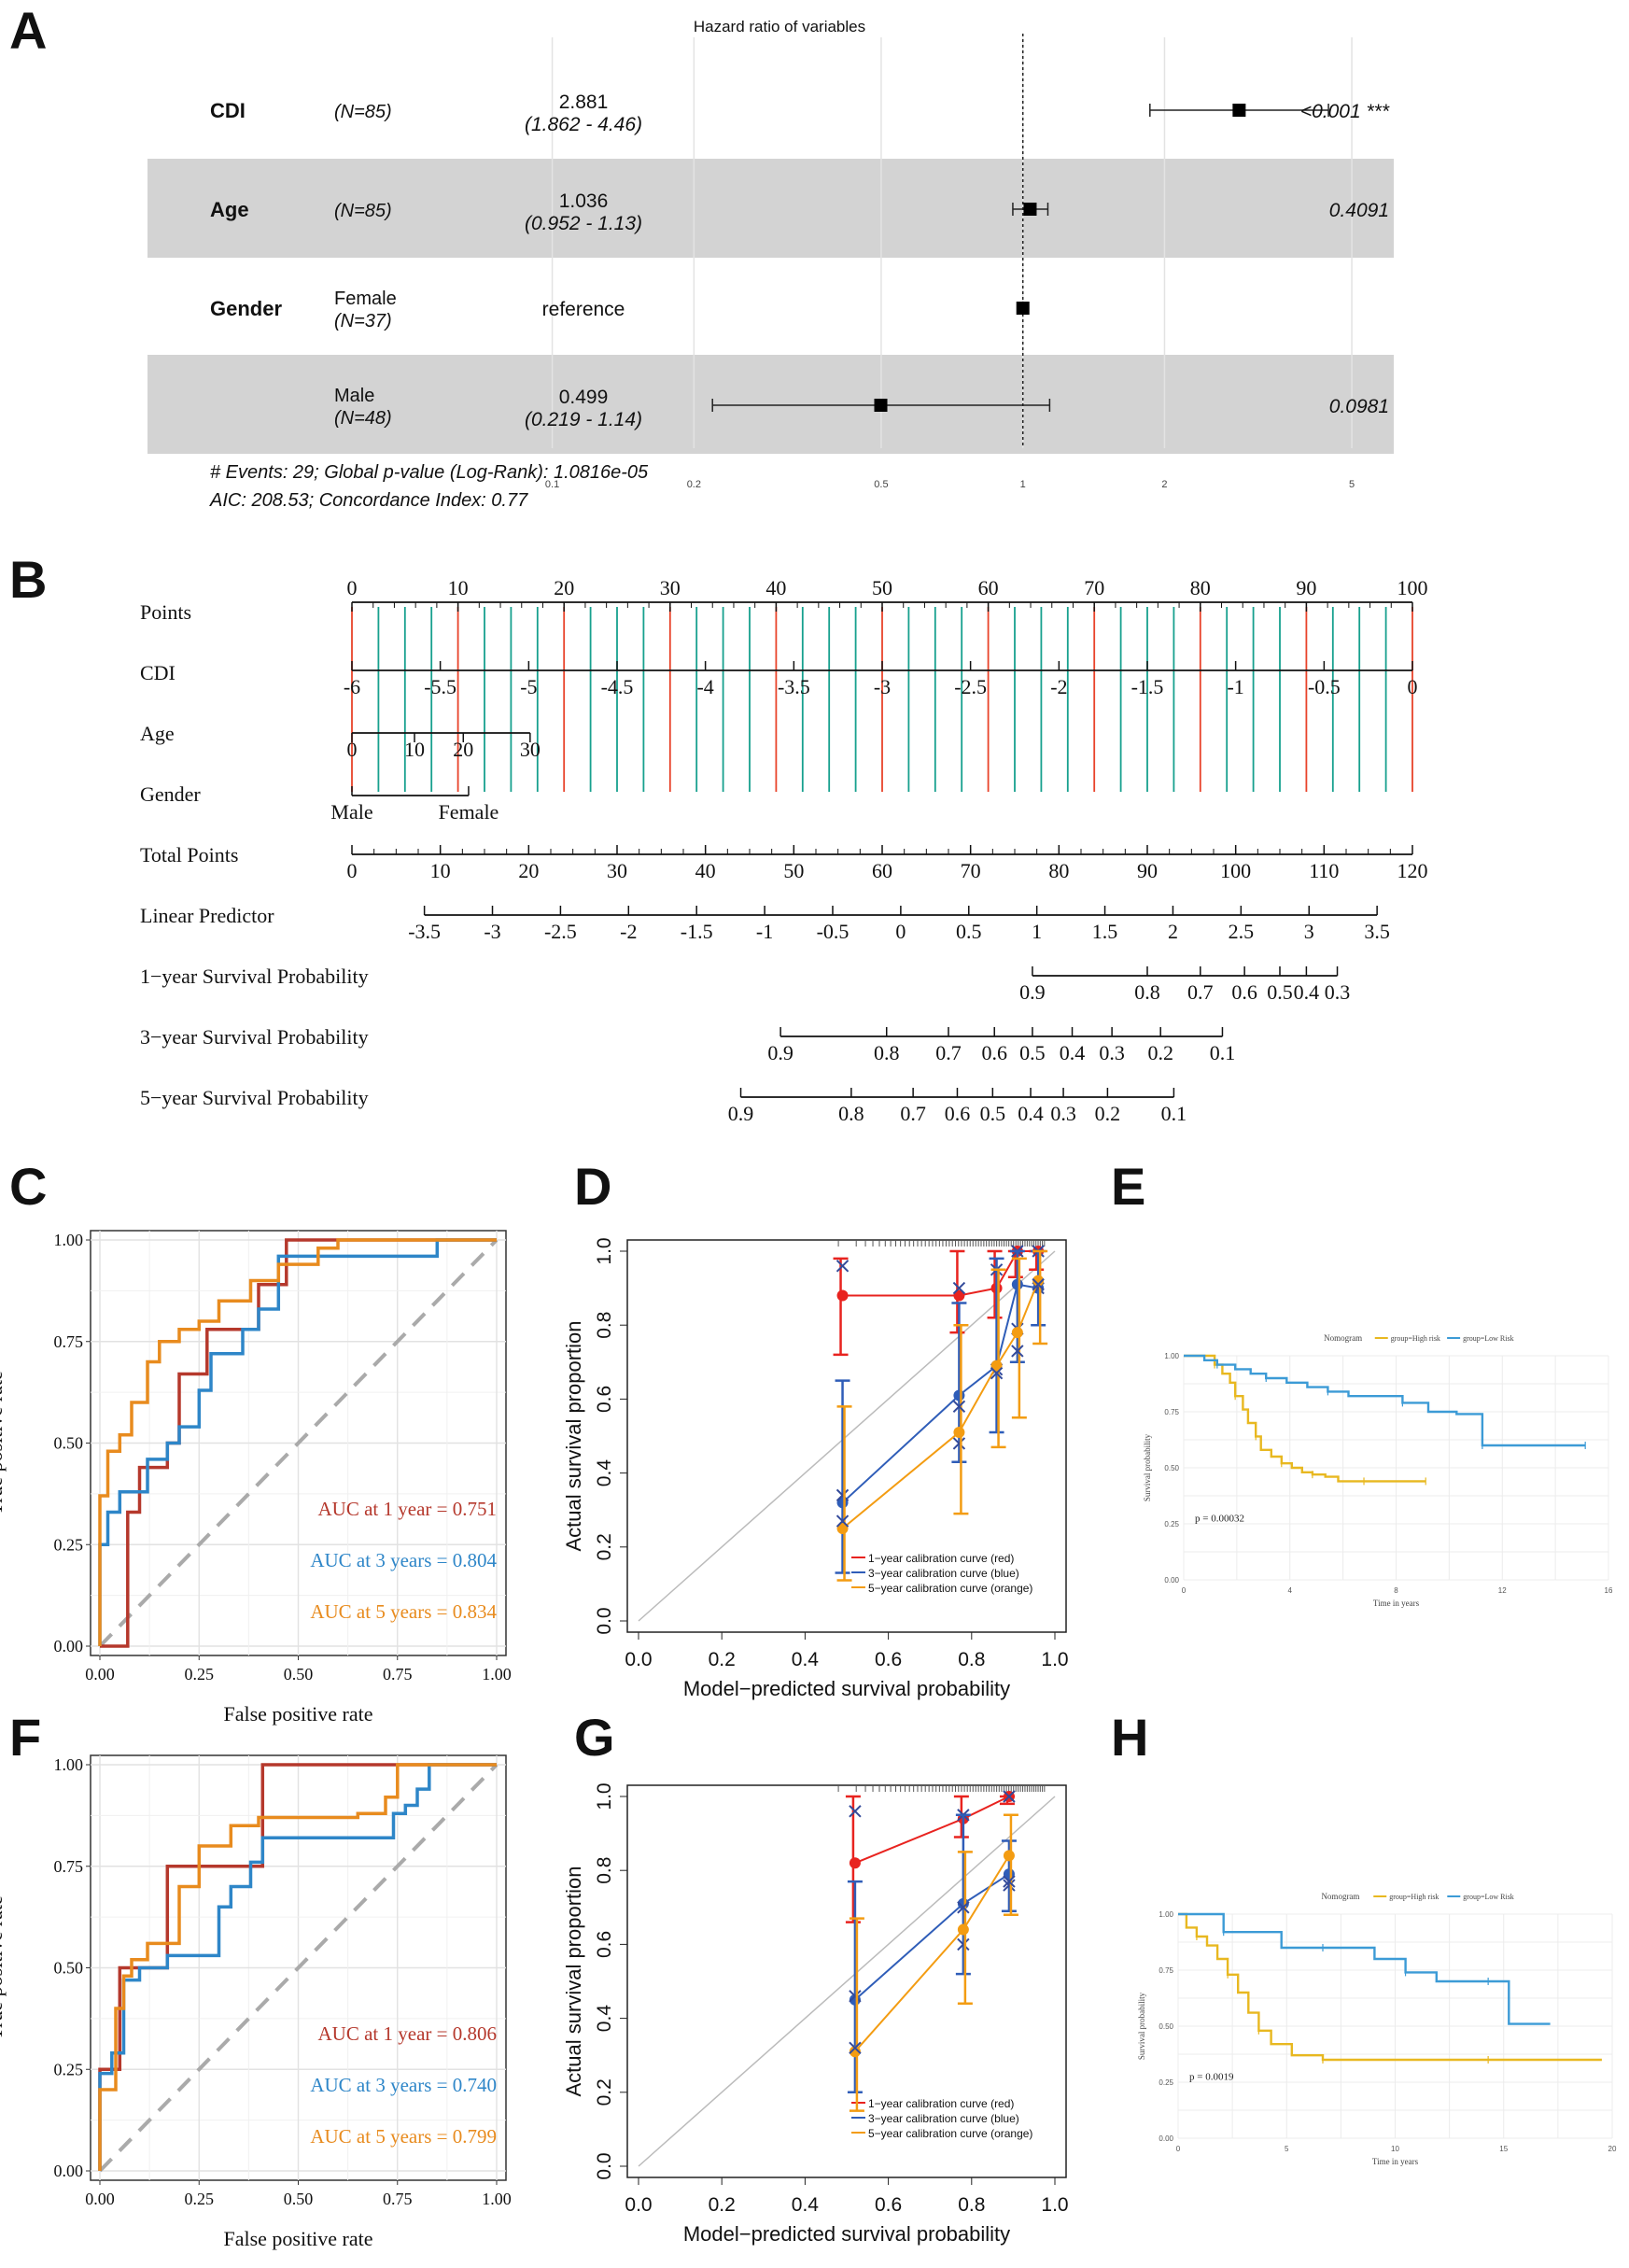  Describe the element at coordinates (618, 686) in the screenshot. I see `nomogram-tick-label: -4.5` at that location.